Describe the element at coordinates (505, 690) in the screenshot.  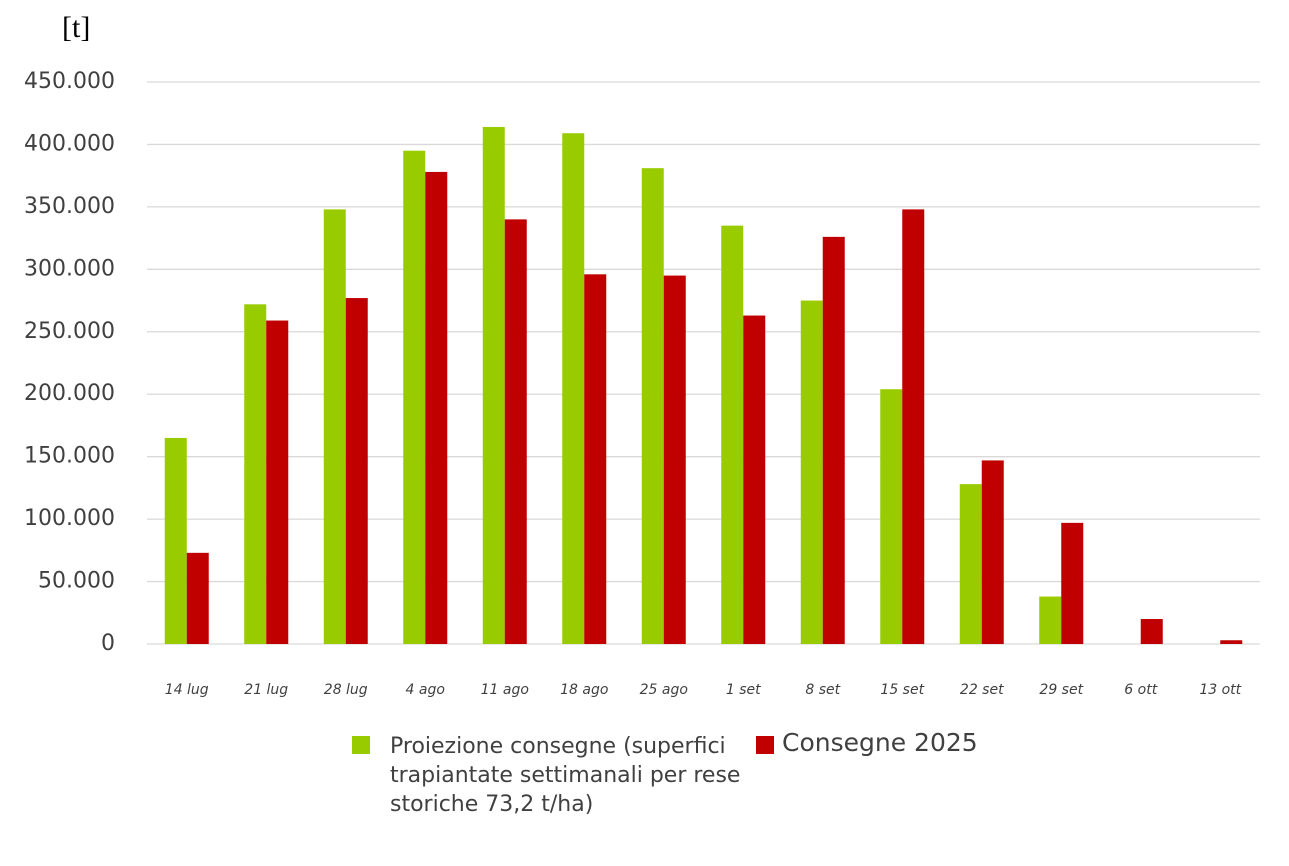
I see `x-tick-label: 11 ago` at that location.